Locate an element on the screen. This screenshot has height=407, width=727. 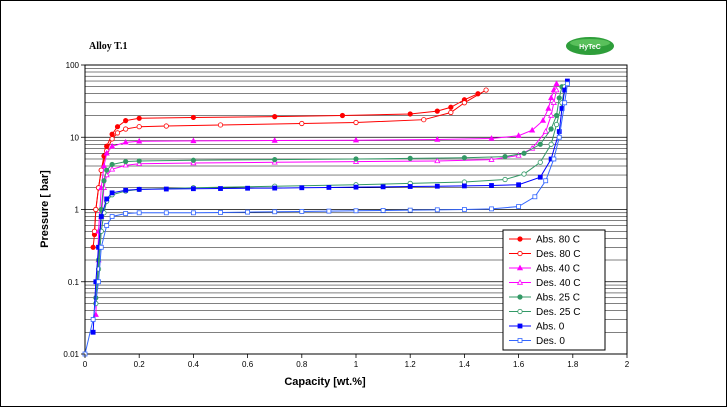
x-axis-label: Capacity [wt.%] is located at coordinates (325, 382).